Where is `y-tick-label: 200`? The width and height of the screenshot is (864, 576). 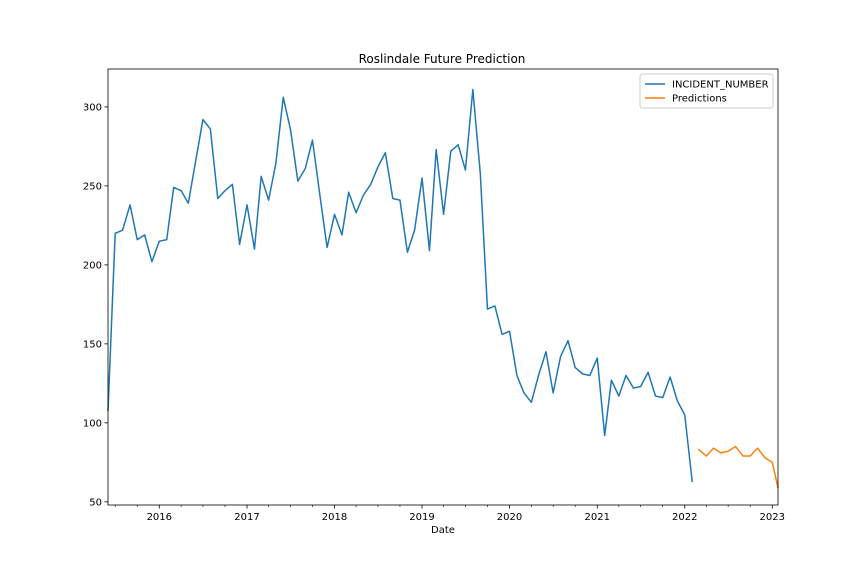 y-tick-label: 200 is located at coordinates (92, 265).